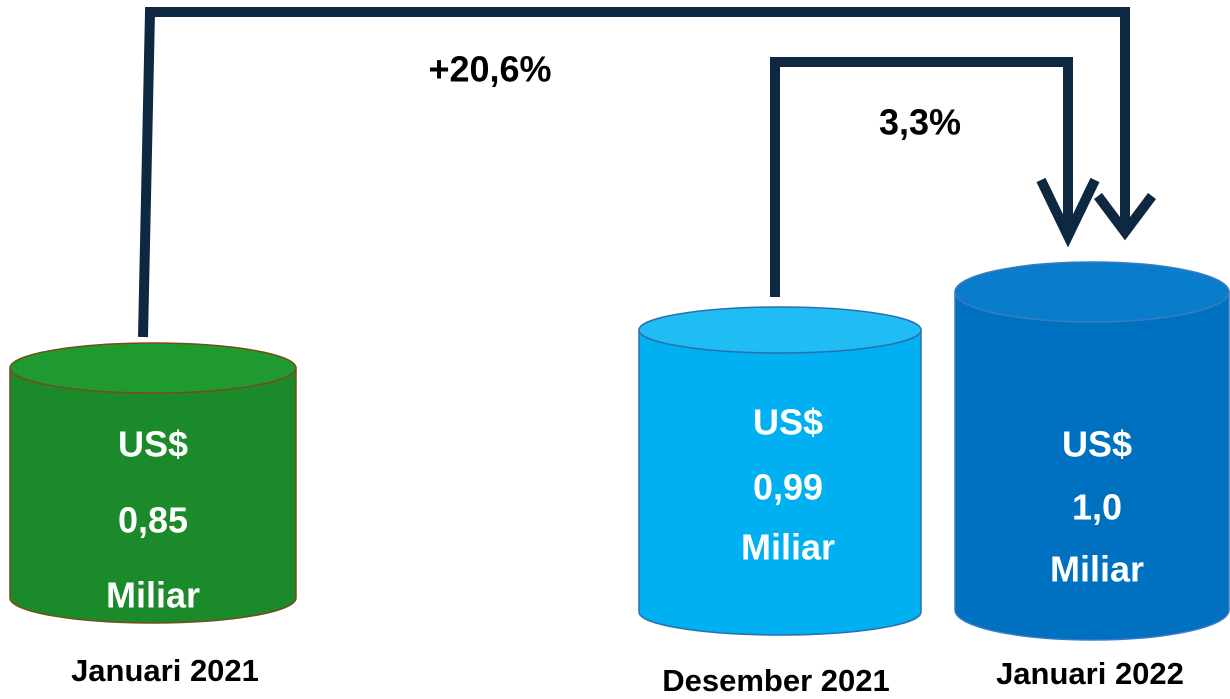  Describe the element at coordinates (921, 177) in the screenshot. I see `arrow-short` at that location.